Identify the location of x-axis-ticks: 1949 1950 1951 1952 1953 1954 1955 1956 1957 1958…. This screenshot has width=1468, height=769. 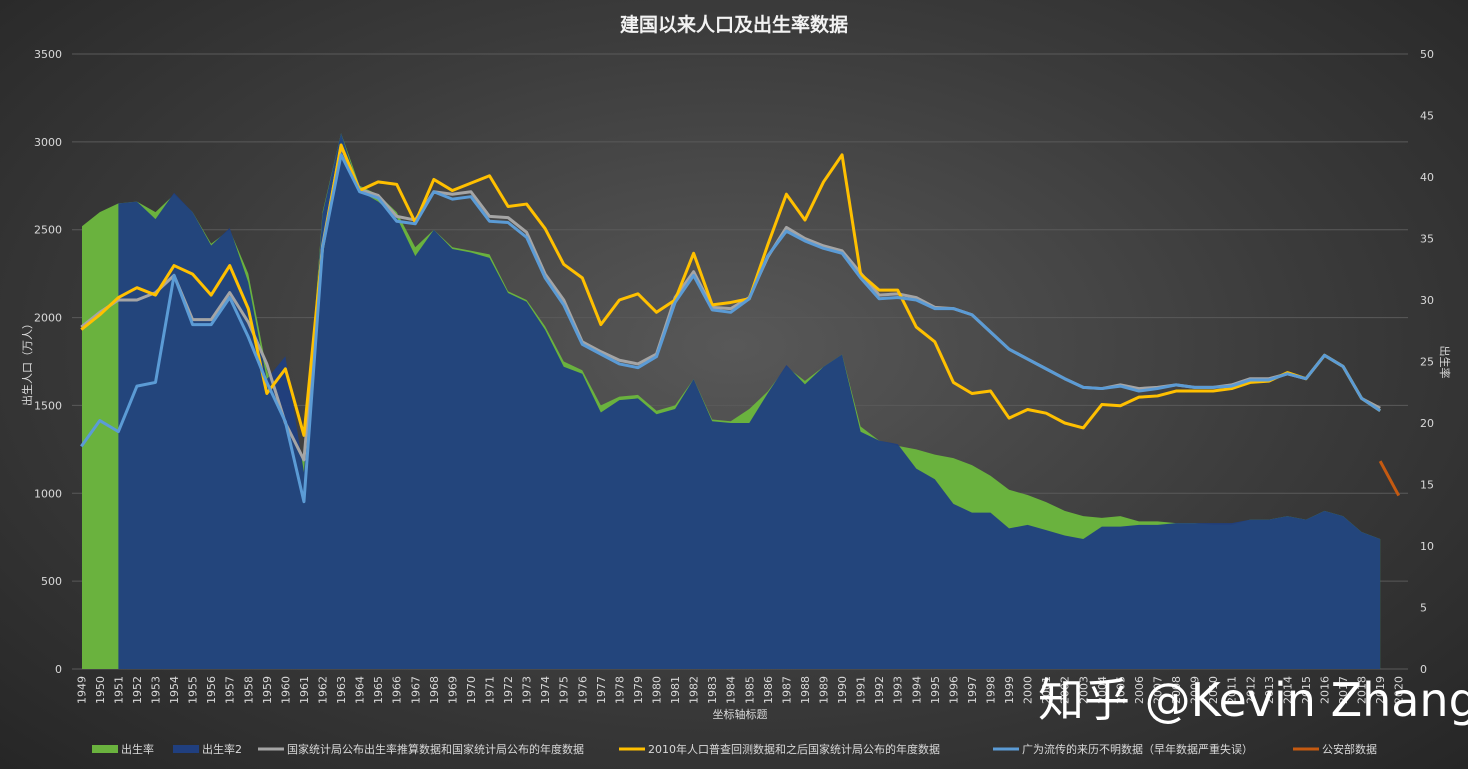
(740, 690).